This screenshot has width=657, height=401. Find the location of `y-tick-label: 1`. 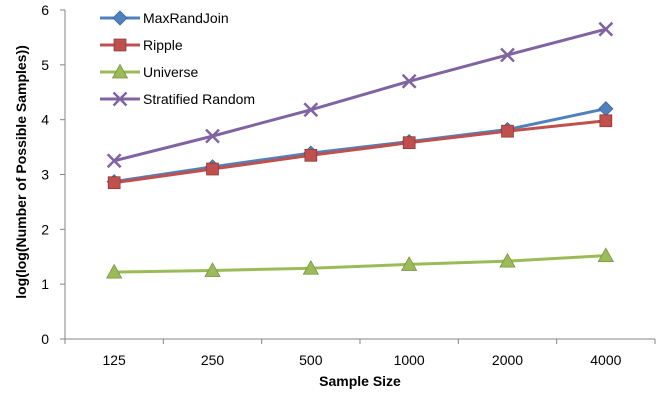

y-tick-label: 1 is located at coordinates (45, 284).